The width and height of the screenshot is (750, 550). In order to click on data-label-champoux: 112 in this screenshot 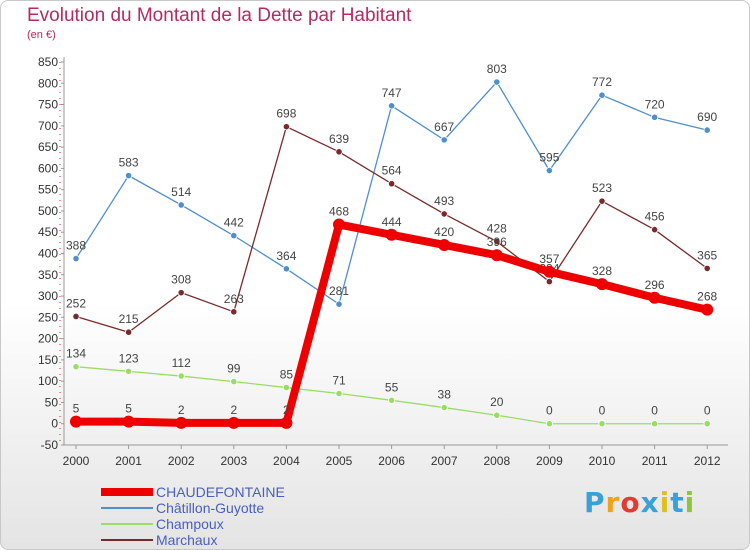, I will do `click(181, 363)`.